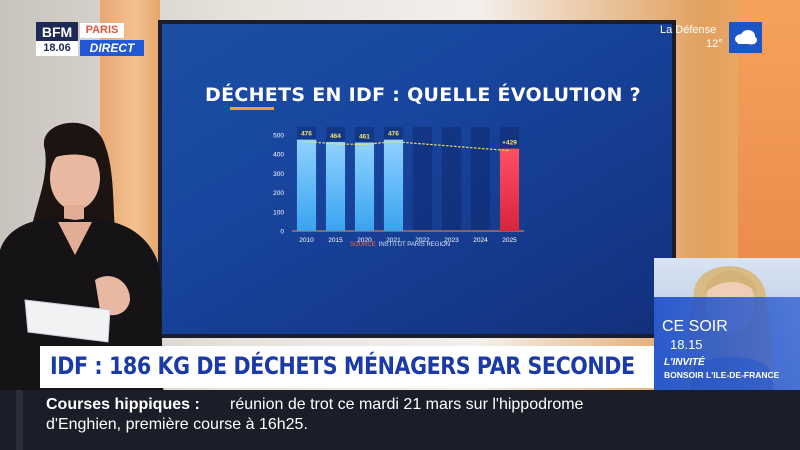 The width and height of the screenshot is (800, 450). Describe the element at coordinates (451, 240) in the screenshot. I see `x-tick-2023: 2023` at that location.